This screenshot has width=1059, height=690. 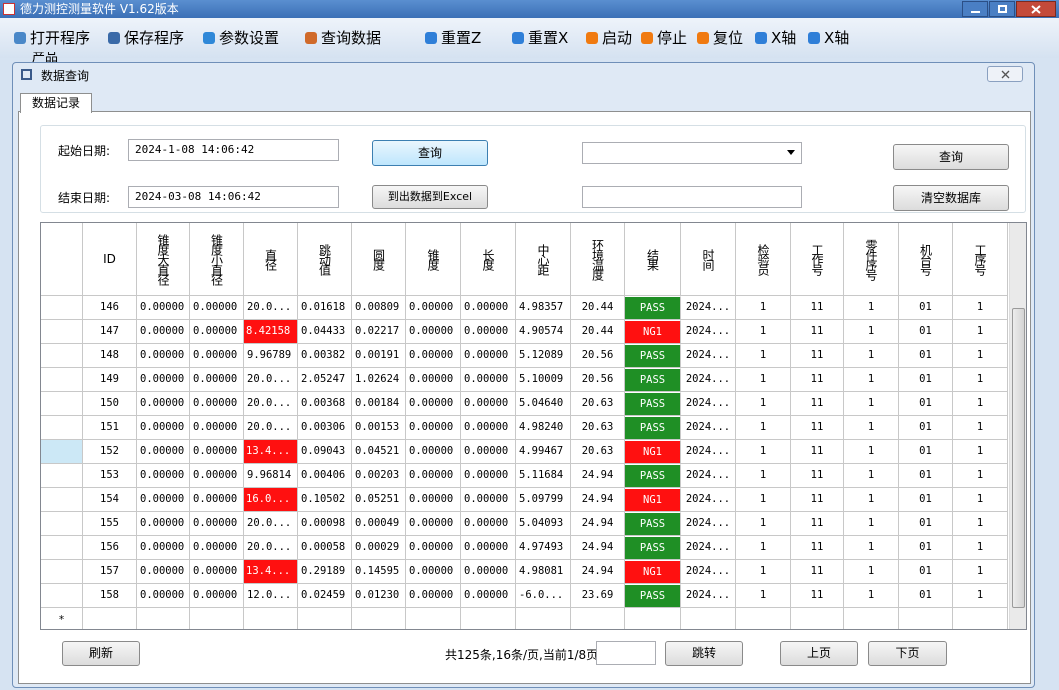 I want to click on toolbar-button: 启动, so click(x=609, y=38).